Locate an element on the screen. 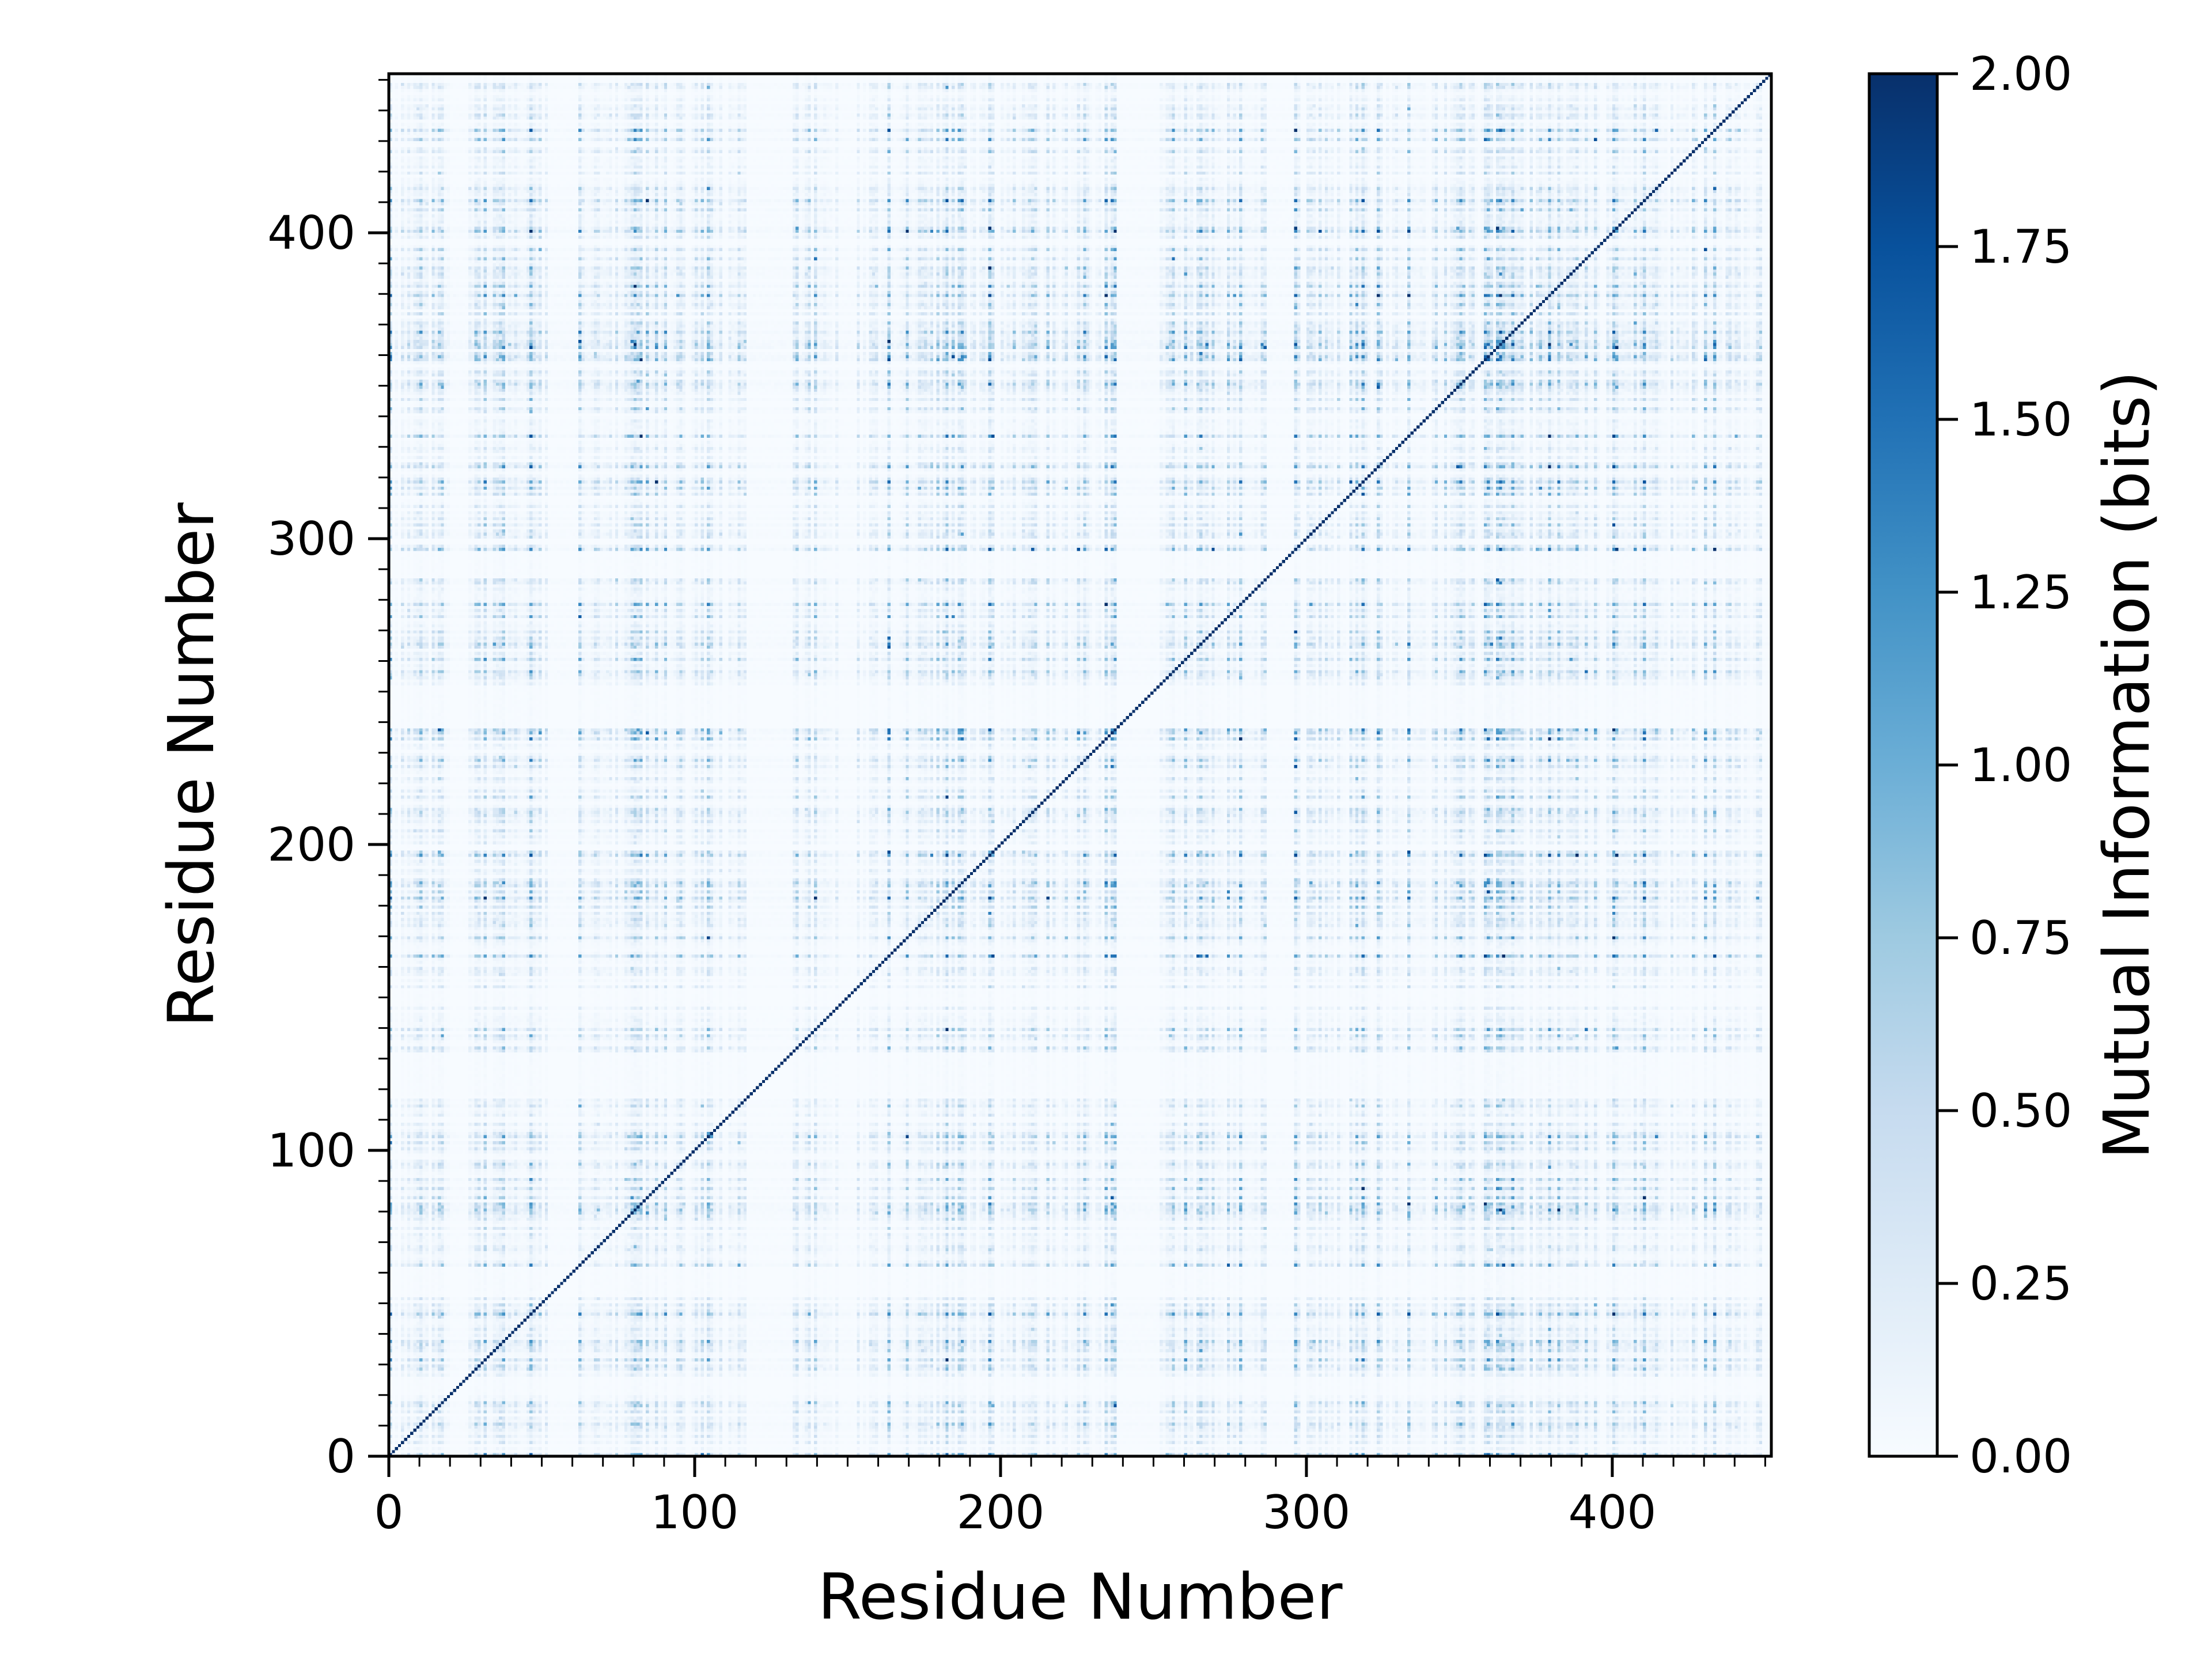 The width and height of the screenshot is (2212, 1659). y-tick-label: 0 is located at coordinates (340, 1456).